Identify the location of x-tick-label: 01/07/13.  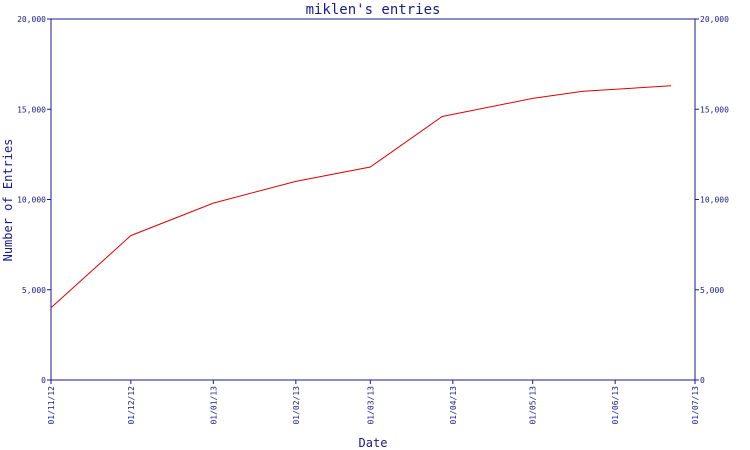
(695, 405).